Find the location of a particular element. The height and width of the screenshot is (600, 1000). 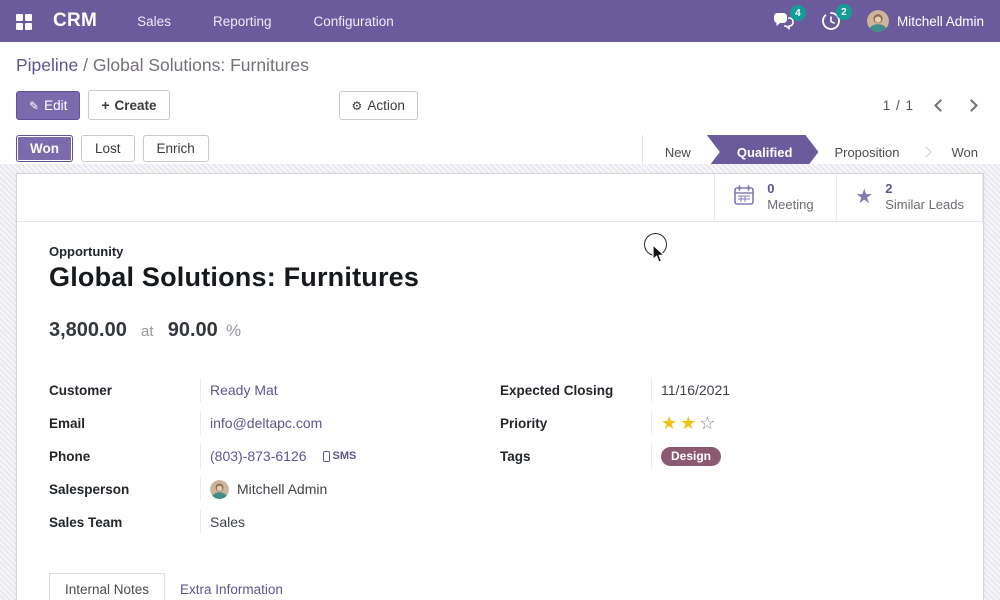

status-buttons: Won Lost Enrich is located at coordinates (116, 152).